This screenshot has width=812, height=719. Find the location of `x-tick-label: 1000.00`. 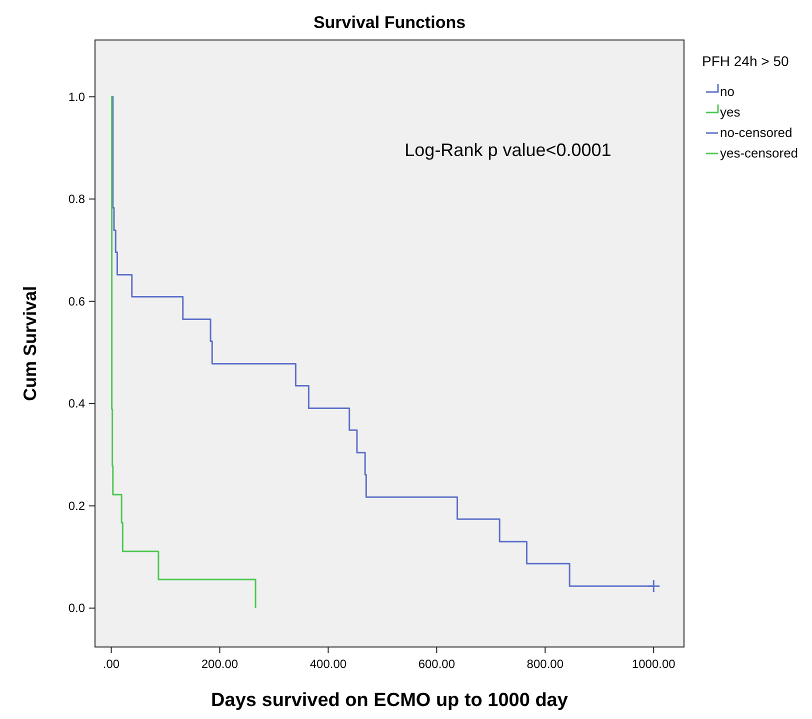

x-tick-label: 1000.00 is located at coordinates (654, 664).